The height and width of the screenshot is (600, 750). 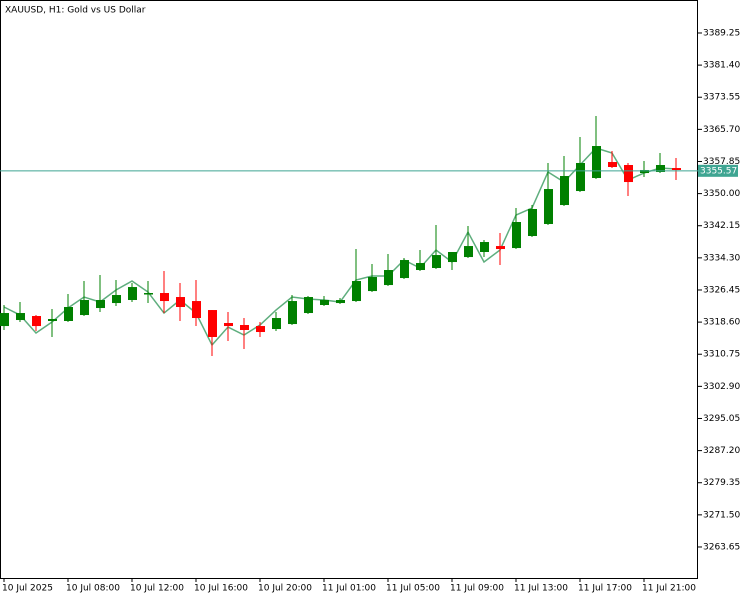 I want to click on y-tick-label: 3287.20, so click(x=721, y=451).